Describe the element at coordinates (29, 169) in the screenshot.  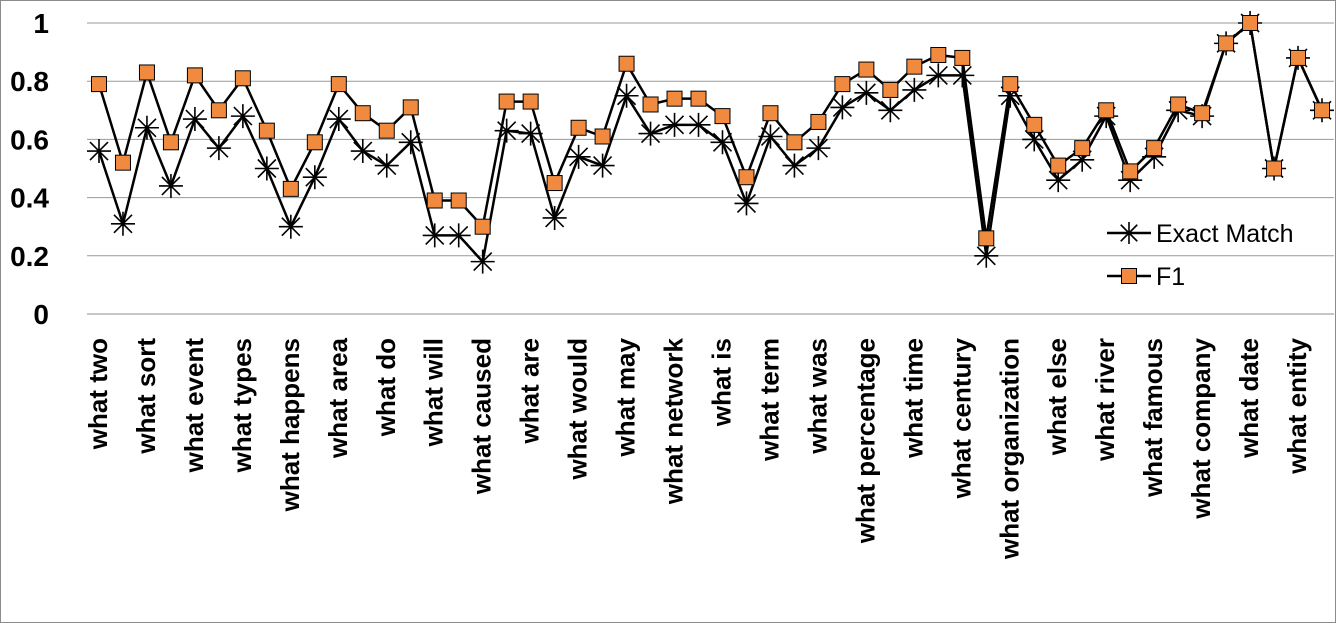
I see `y-axis-ticks: 0 0.2 0.4 0.6 0.8 1` at that location.